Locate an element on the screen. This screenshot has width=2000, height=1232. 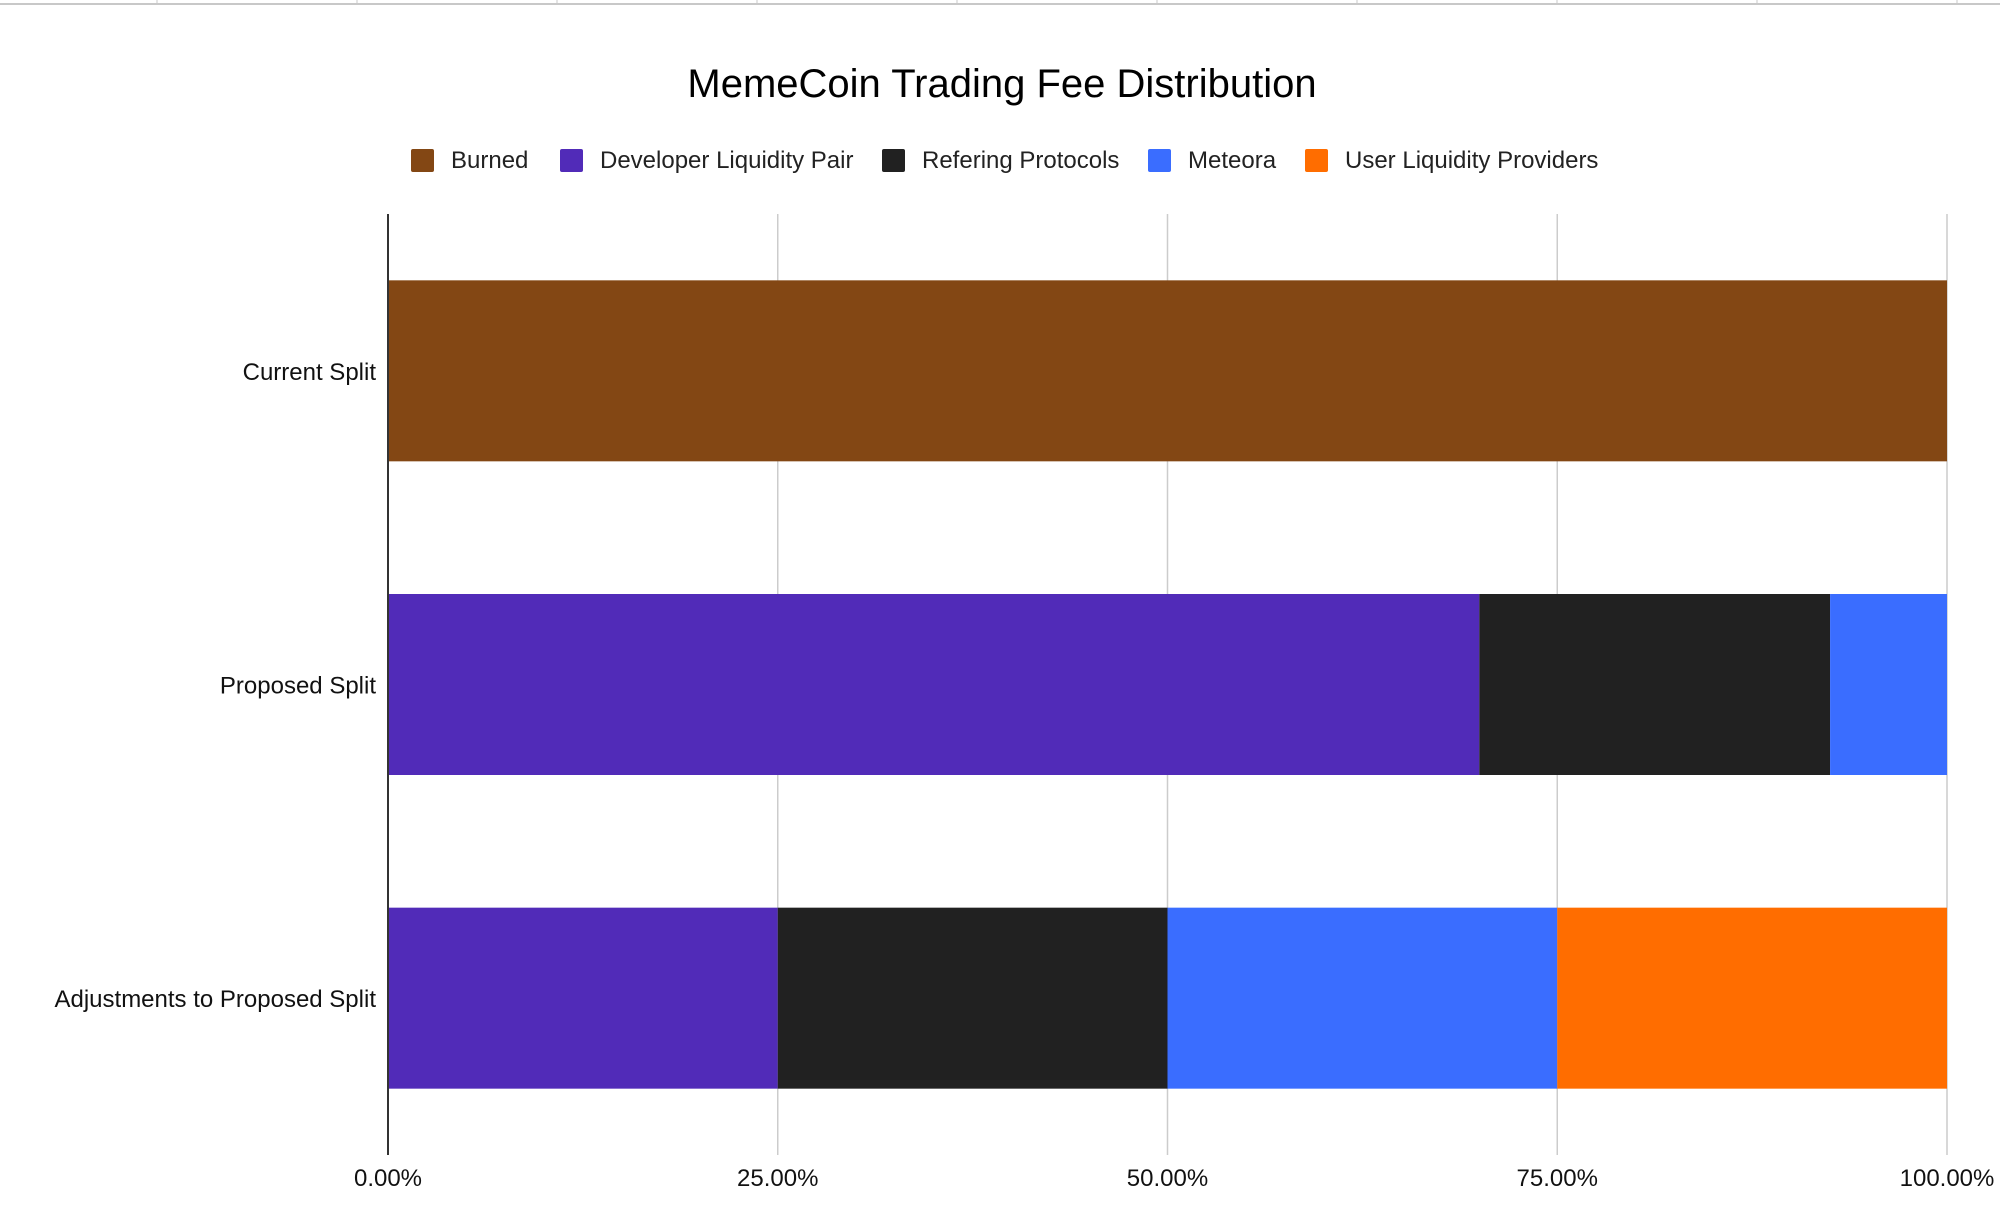
legend-label: Developer Liquidity Pair is located at coordinates (726, 160).